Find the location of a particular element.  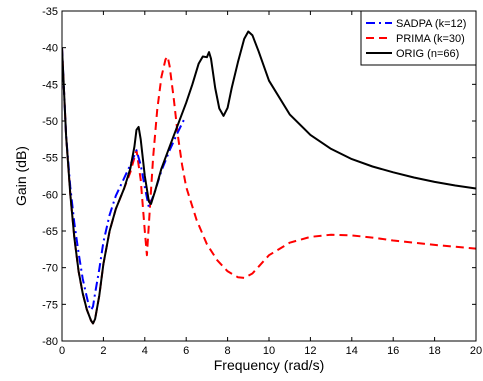

x-tick-label: 0 is located at coordinates (62, 351).